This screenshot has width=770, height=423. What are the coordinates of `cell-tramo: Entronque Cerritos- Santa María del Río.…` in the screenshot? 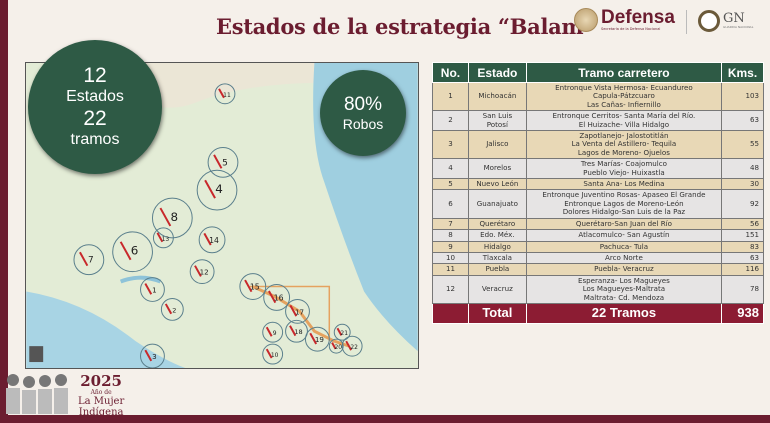 It's located at (624, 121).